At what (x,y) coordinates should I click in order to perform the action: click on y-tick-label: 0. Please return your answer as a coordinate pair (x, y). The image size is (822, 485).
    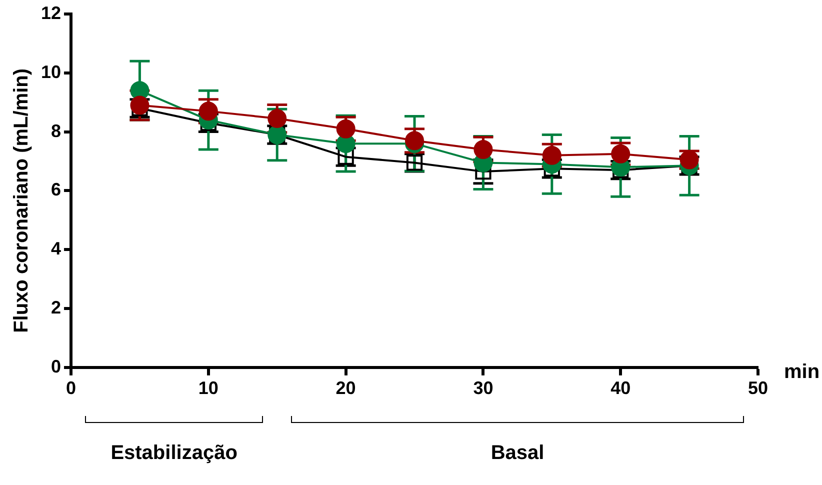
    Looking at the image, I should click on (56, 366).